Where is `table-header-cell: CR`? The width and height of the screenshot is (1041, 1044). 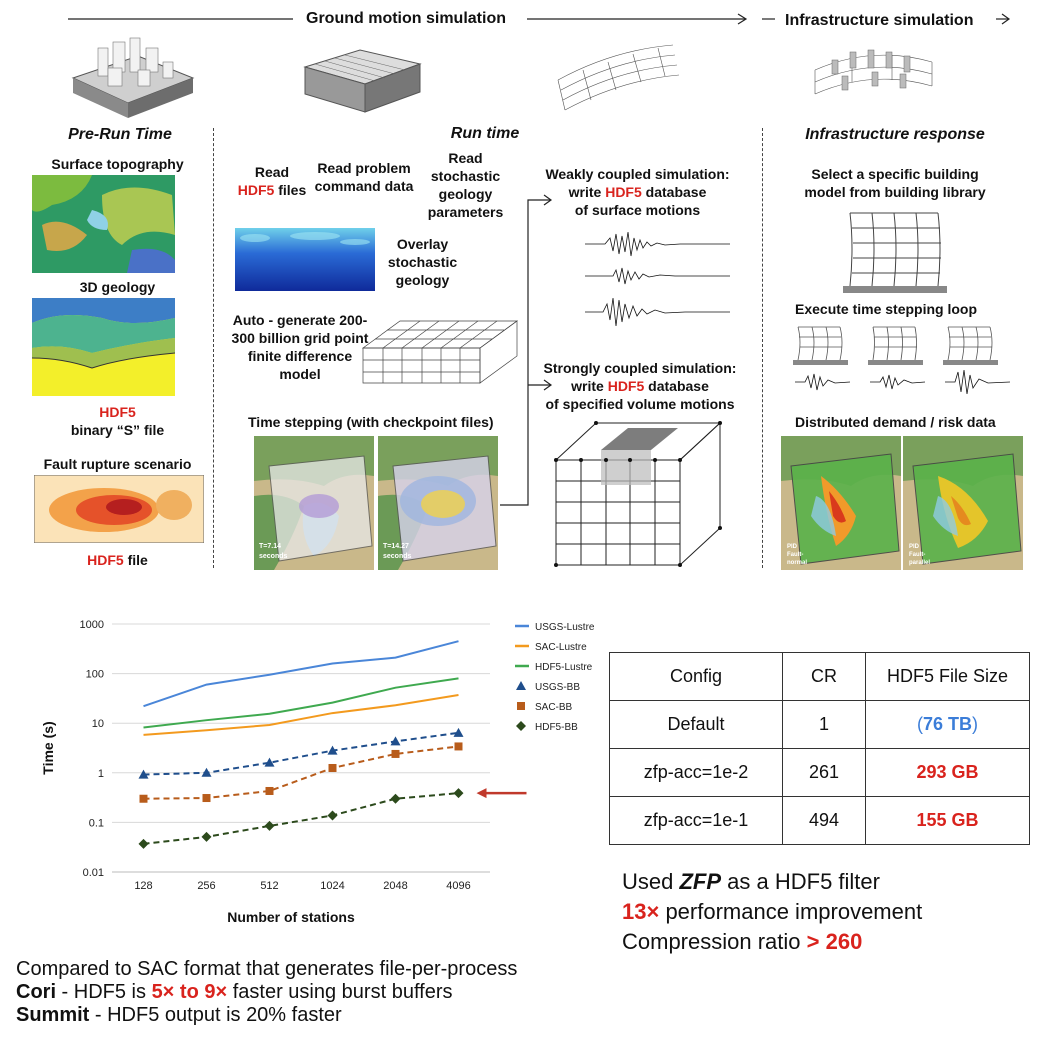 table-header-cell: CR is located at coordinates (824, 676).